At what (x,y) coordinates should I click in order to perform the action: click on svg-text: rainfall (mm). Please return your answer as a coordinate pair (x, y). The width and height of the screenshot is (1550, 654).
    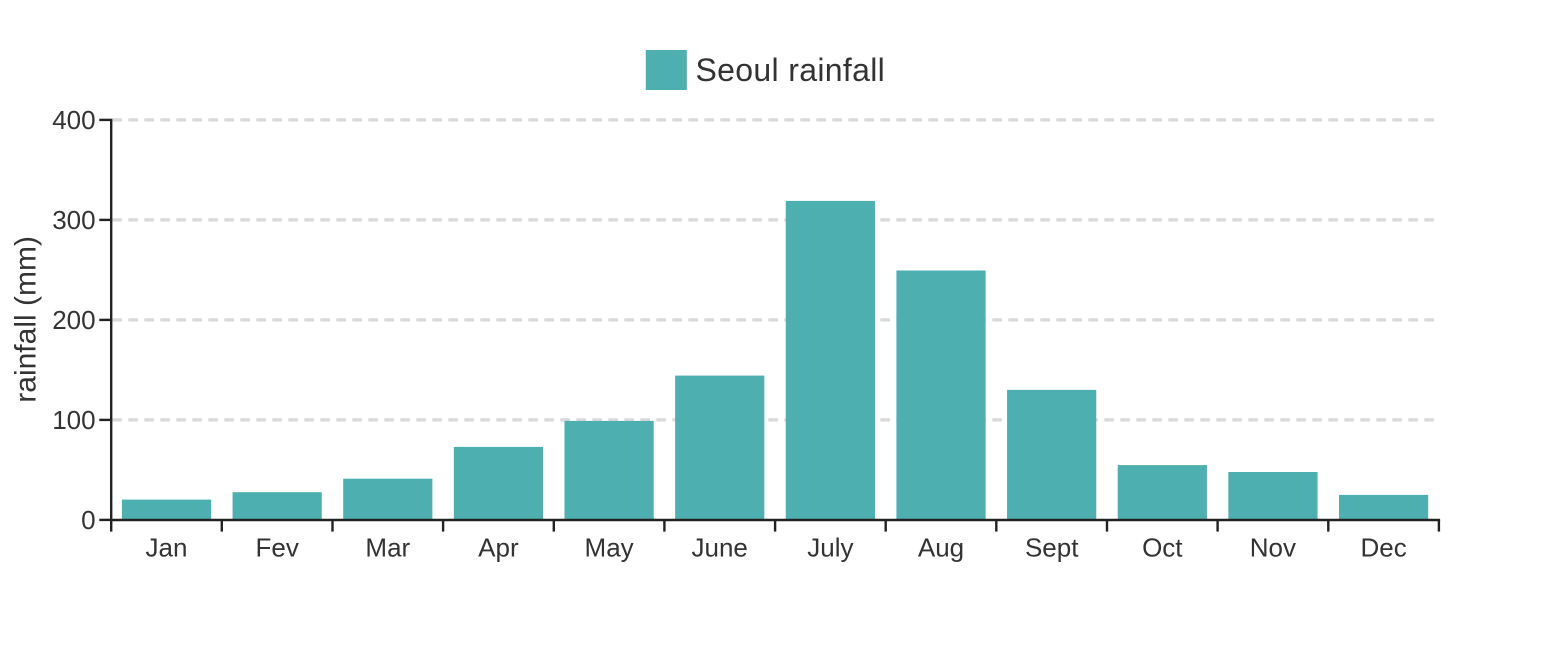
    Looking at the image, I should click on (26, 319).